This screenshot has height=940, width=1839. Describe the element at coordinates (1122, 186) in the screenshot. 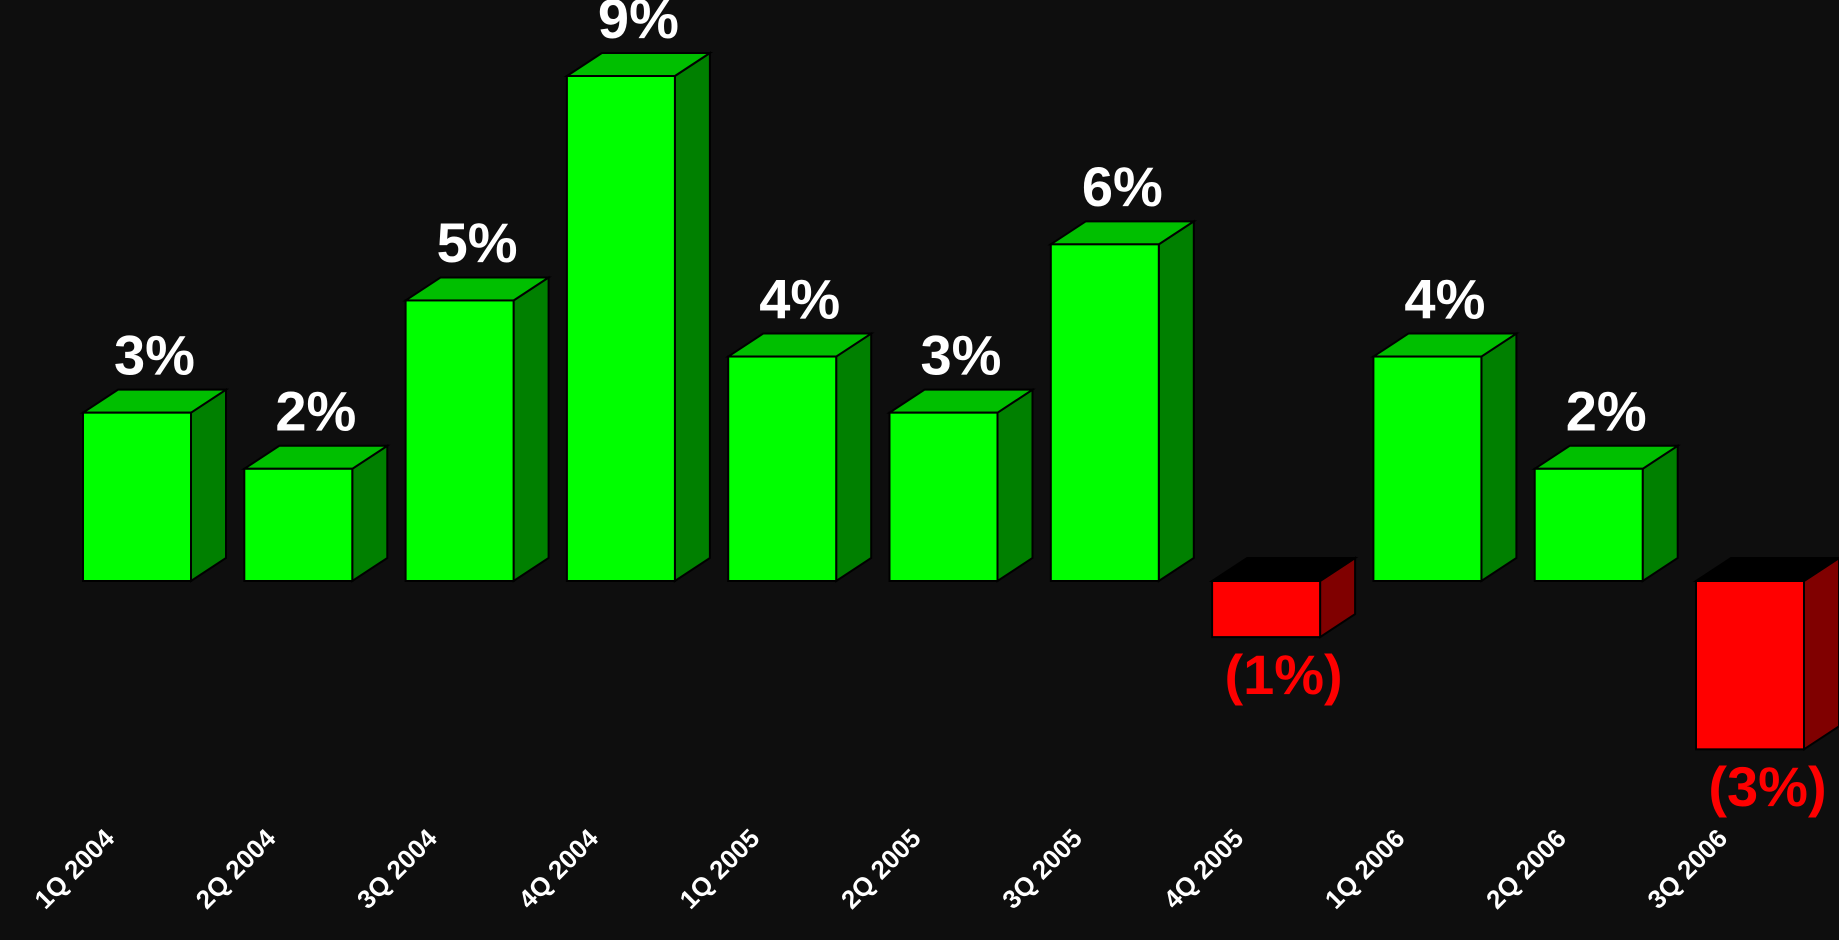

I see `value-label: 6%` at that location.